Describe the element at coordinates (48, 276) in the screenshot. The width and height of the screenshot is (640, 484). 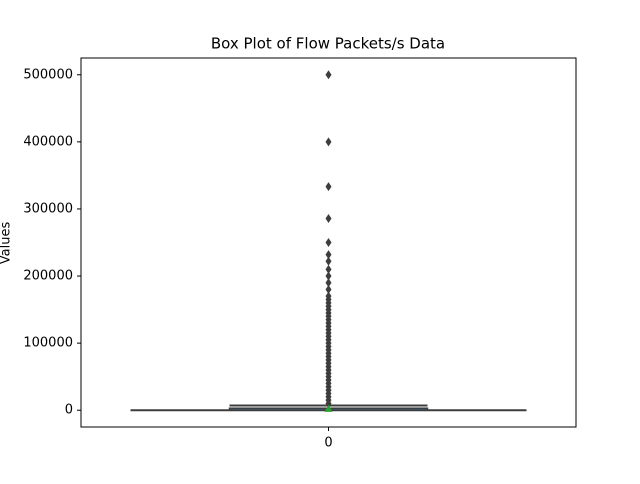
I see `y-tick-label: 200000` at that location.